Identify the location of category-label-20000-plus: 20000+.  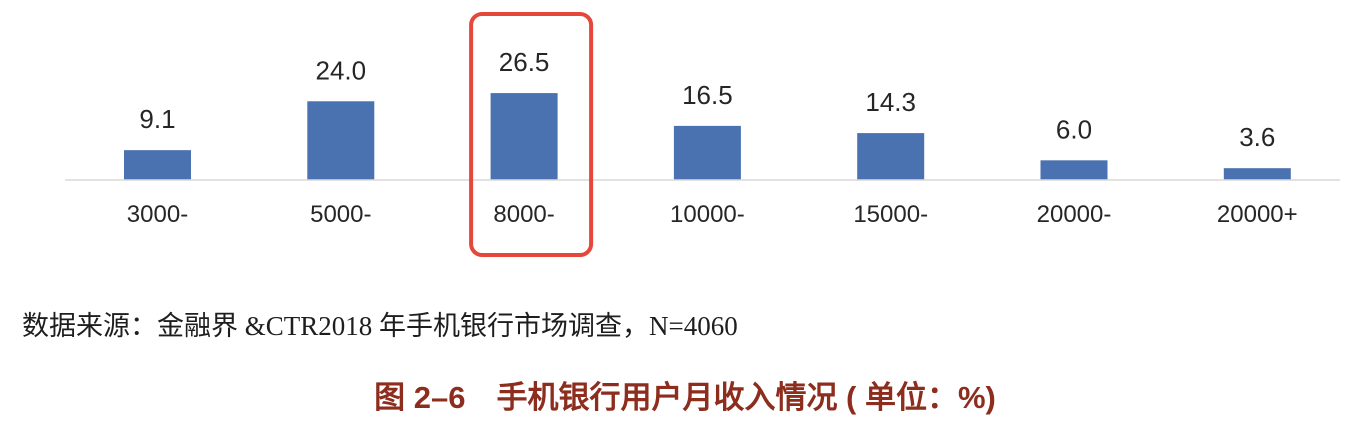
(1257, 214).